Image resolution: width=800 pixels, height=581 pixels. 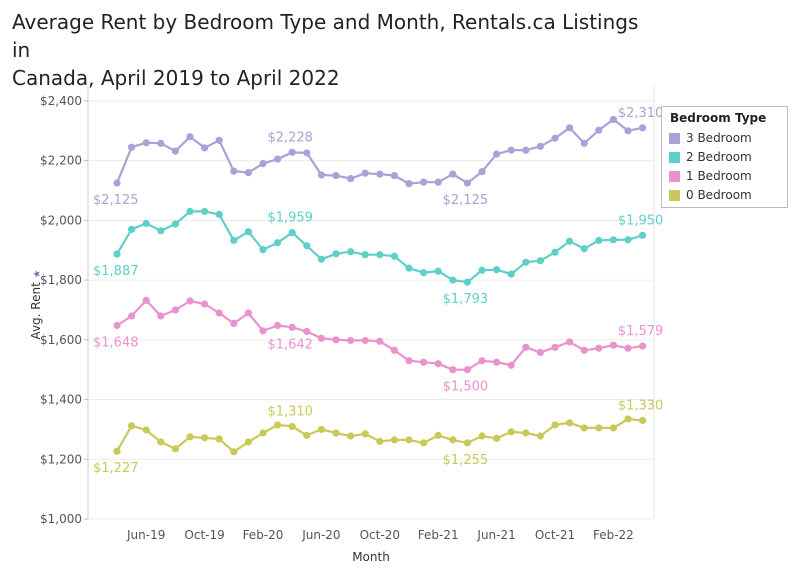 What do you see at coordinates (61, 400) in the screenshot?
I see `y-tick-label: $1,400` at bounding box center [61, 400].